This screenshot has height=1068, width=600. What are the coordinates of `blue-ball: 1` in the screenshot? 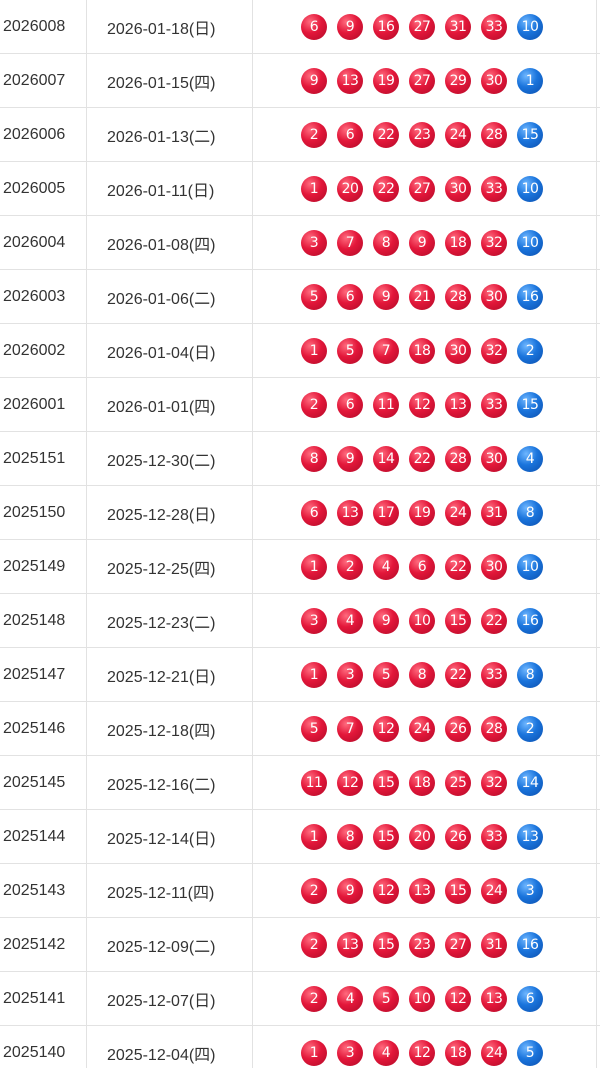 It's located at (530, 80).